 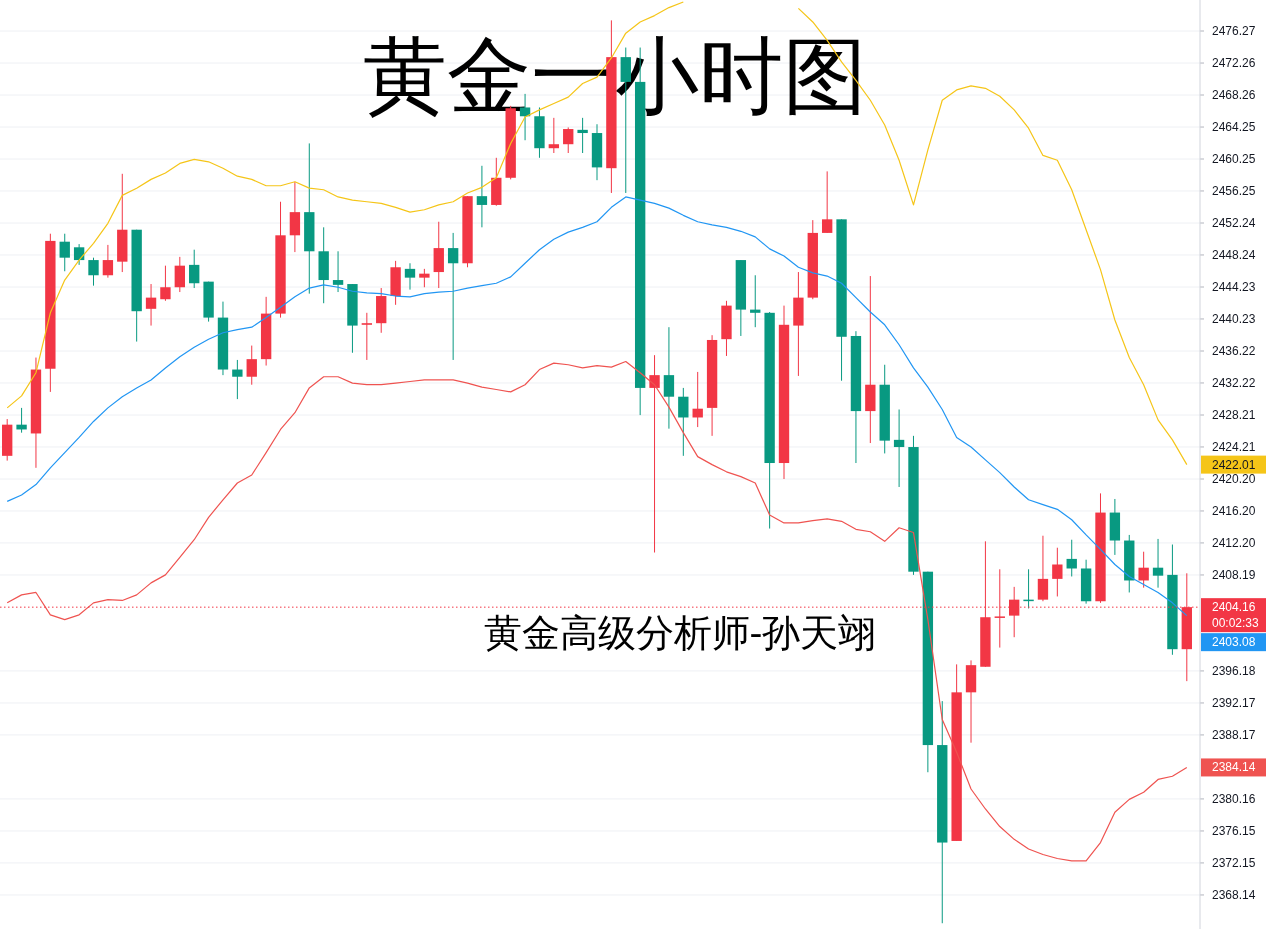 What do you see at coordinates (1234, 254) in the screenshot?
I see `y-tick-label: 2448.24` at bounding box center [1234, 254].